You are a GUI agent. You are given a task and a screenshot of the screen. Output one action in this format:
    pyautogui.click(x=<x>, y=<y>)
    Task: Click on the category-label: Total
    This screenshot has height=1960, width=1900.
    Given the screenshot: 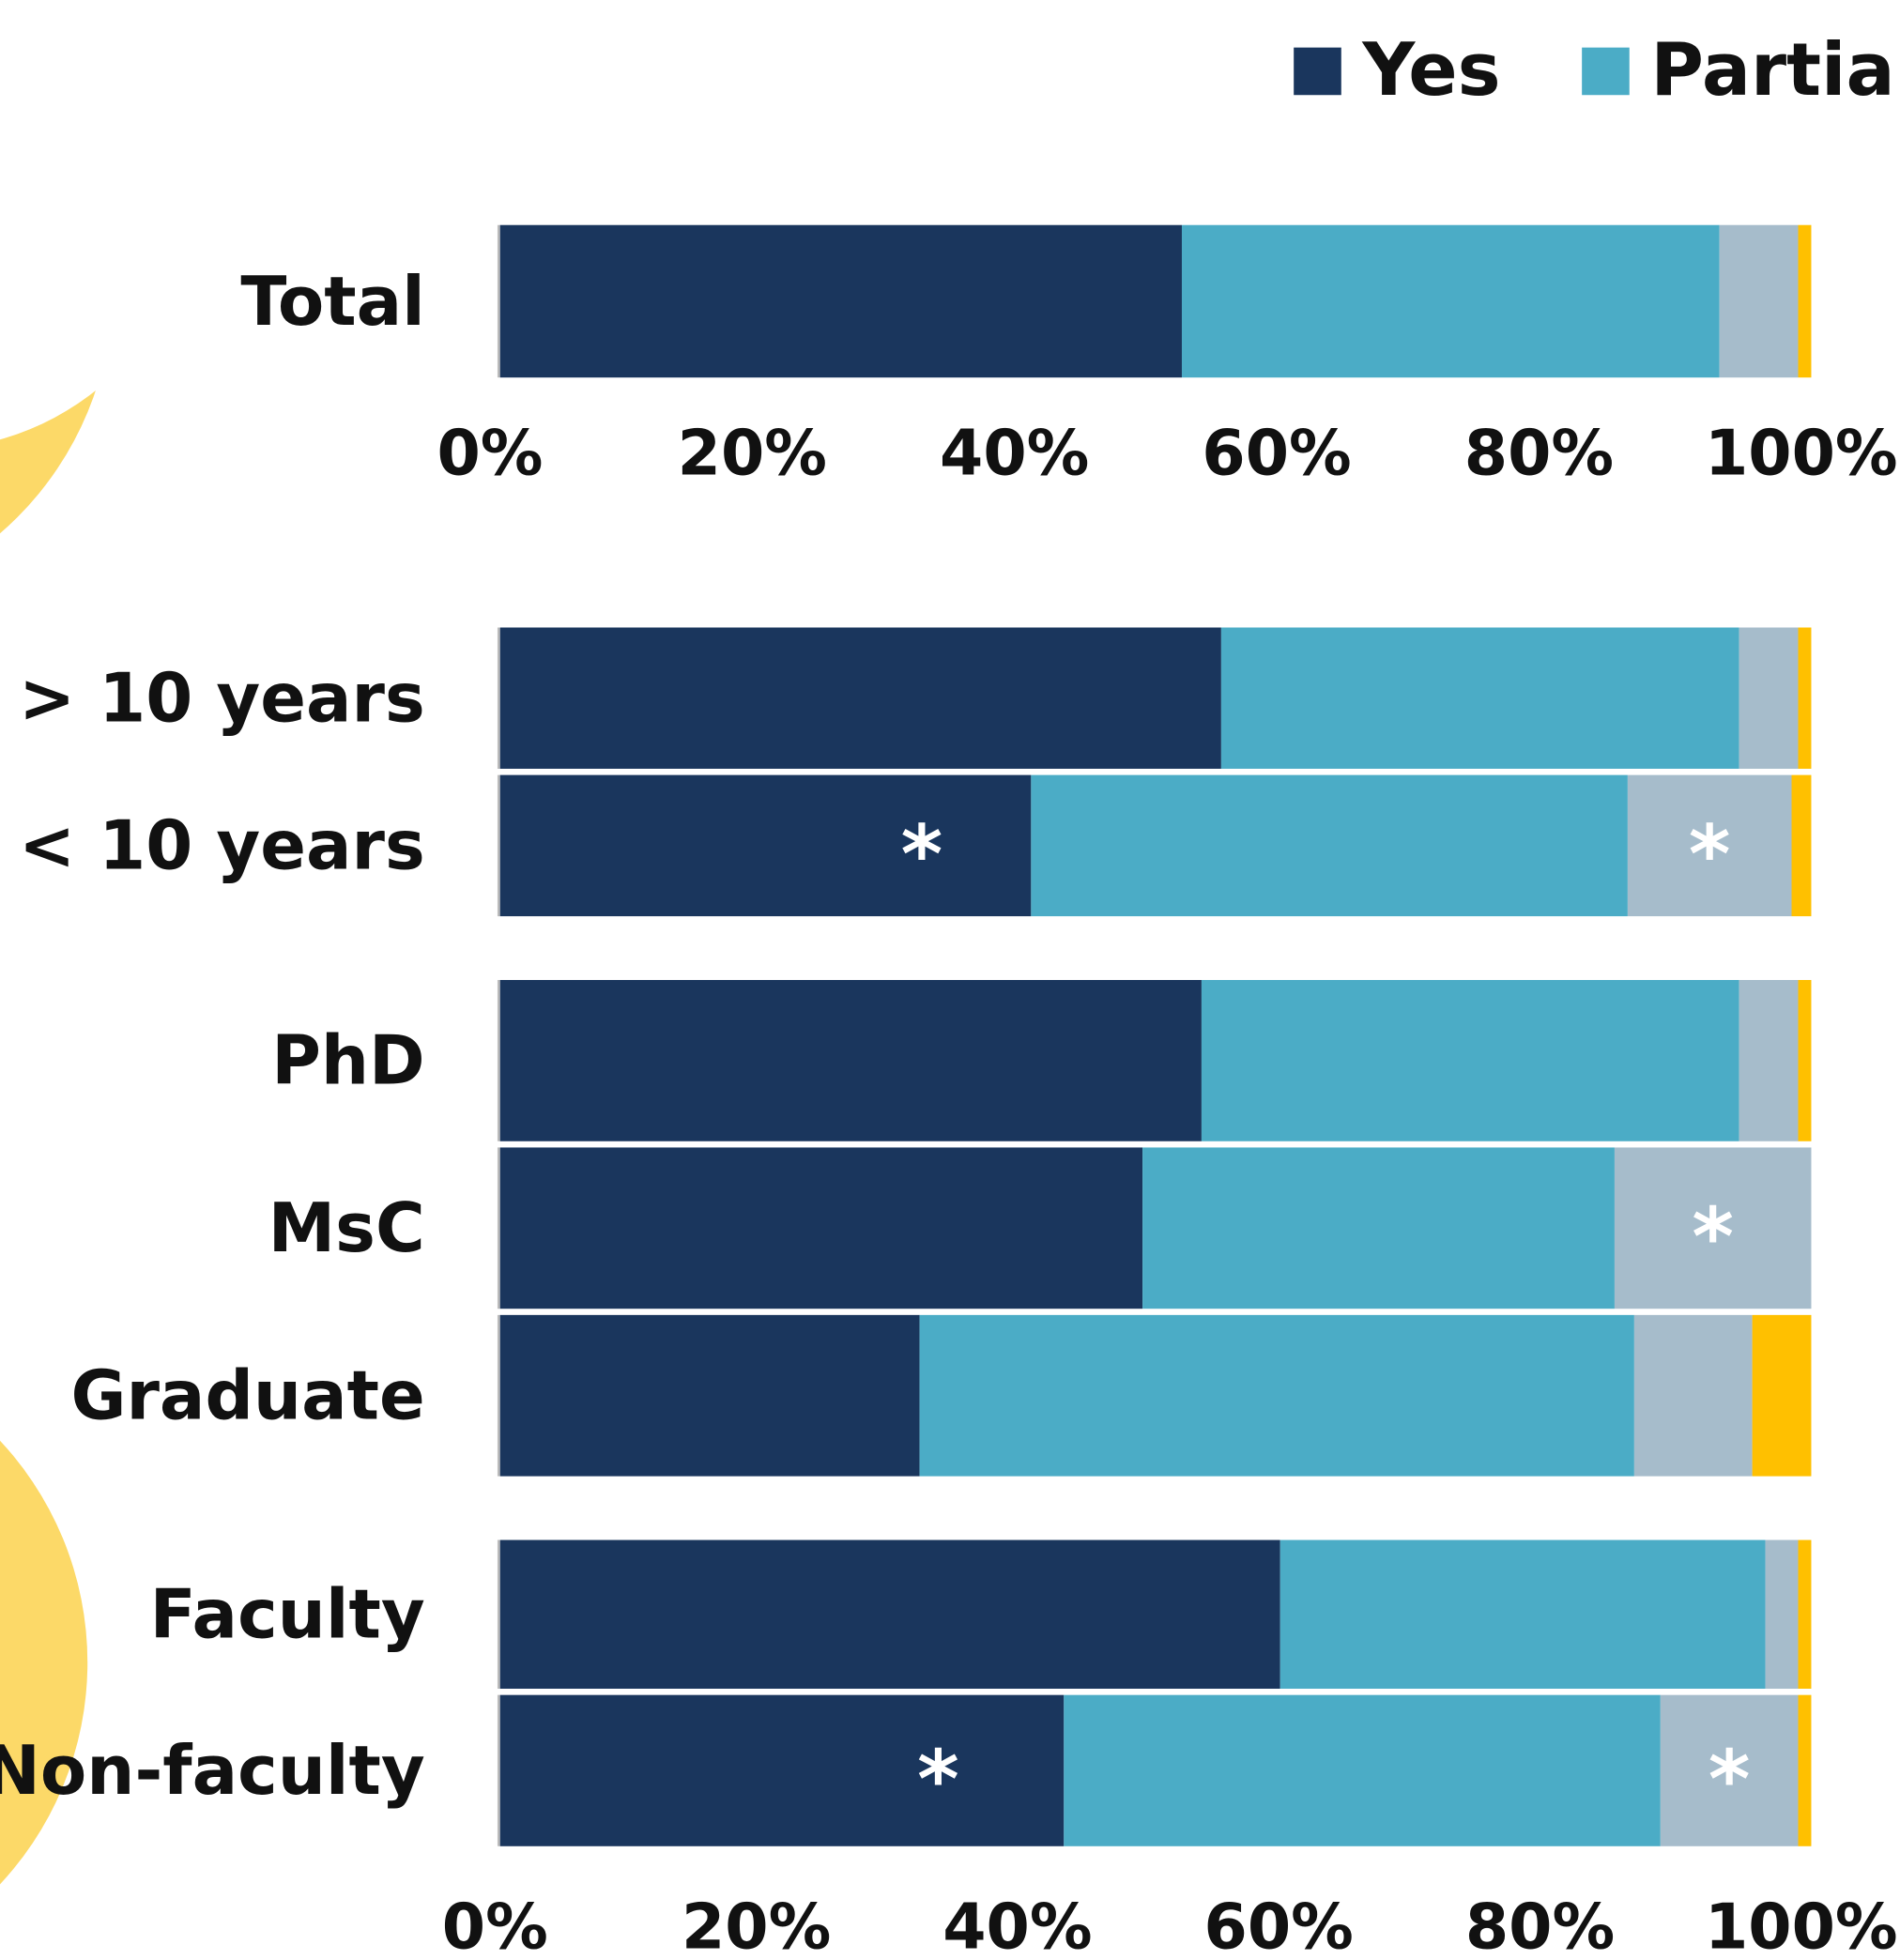 What is the action you would take?
    pyautogui.click(x=332, y=301)
    